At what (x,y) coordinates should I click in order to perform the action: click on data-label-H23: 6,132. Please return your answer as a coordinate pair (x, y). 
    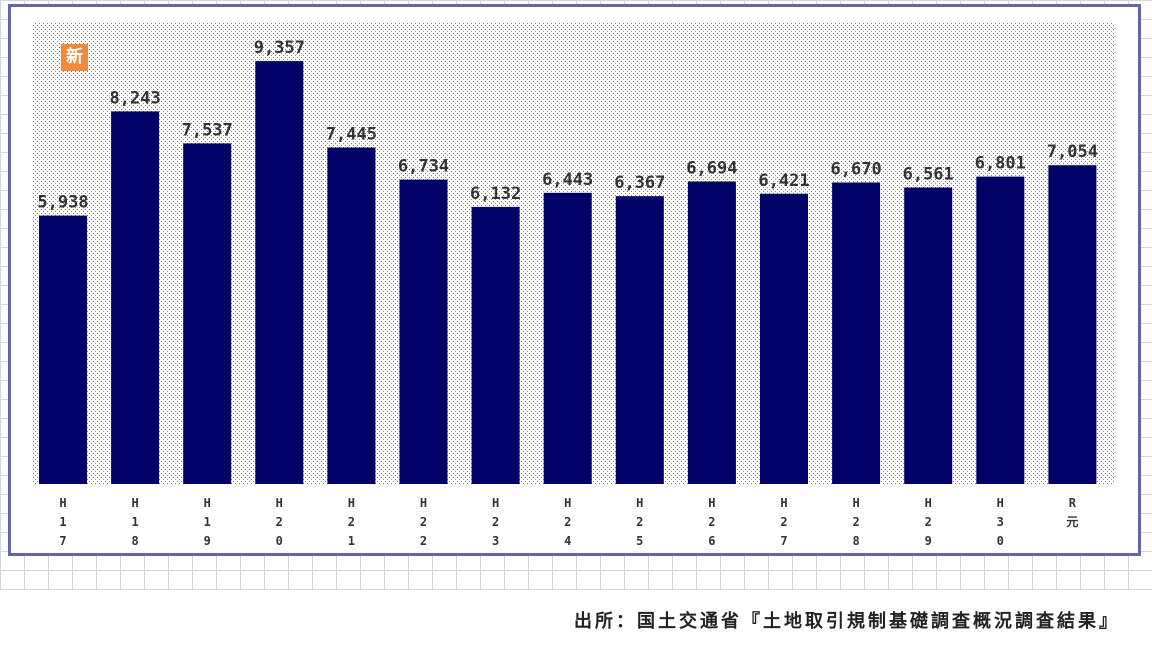
    Looking at the image, I should click on (495, 194).